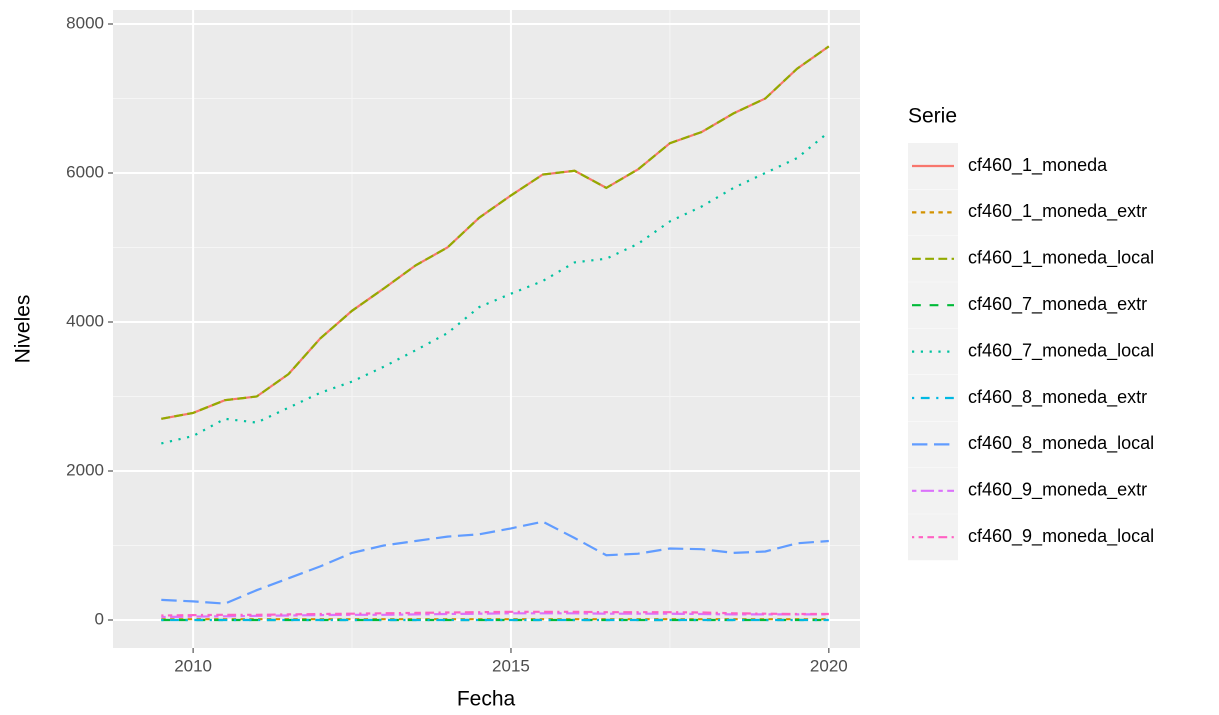 The image size is (1219, 715). I want to click on legend-label: cf460_9_moneda_extr, so click(1057, 490).